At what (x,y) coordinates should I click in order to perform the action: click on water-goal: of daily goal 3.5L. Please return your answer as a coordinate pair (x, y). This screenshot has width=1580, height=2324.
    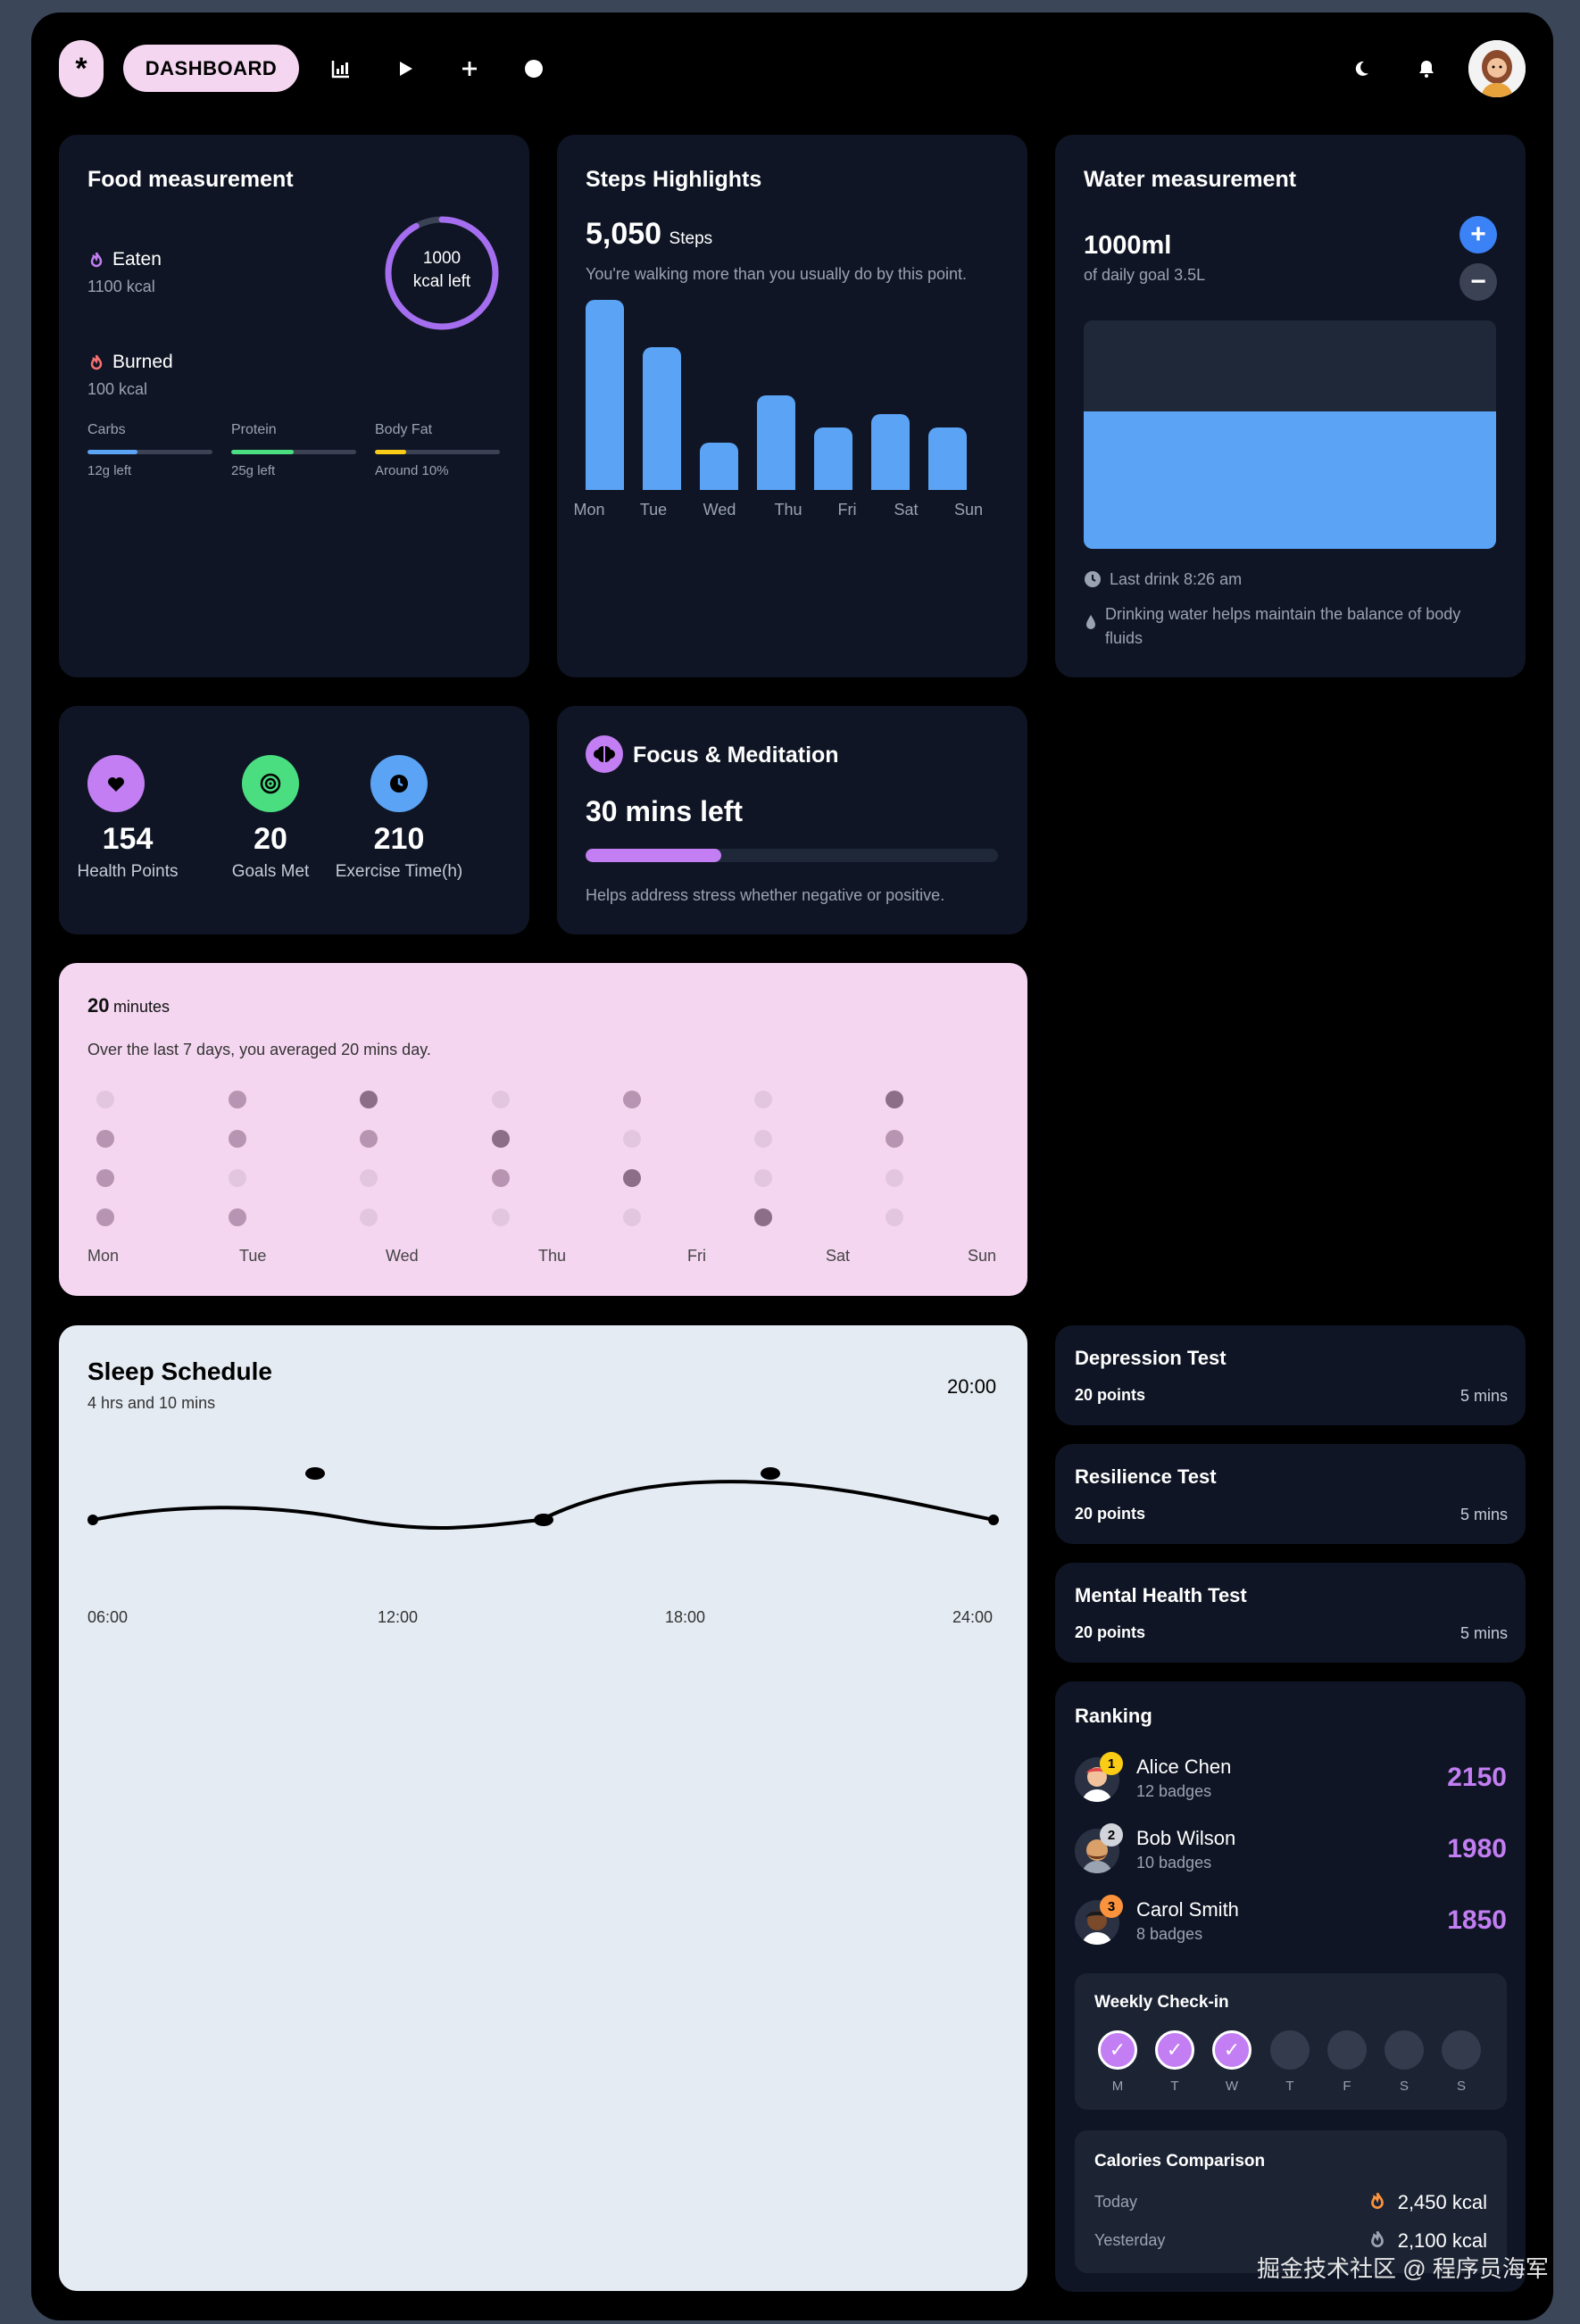
    Looking at the image, I should click on (1145, 275).